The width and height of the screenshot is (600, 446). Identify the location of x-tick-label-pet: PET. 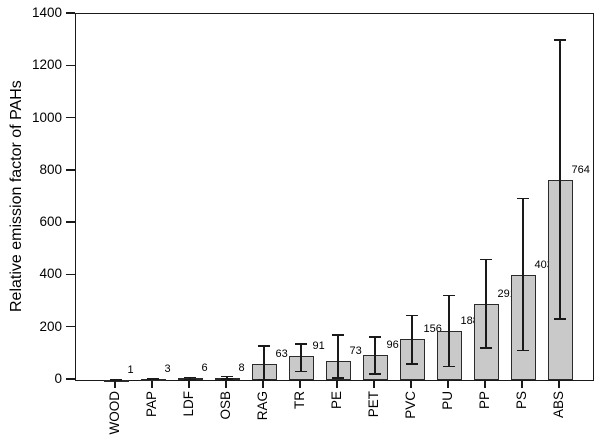
(373, 404).